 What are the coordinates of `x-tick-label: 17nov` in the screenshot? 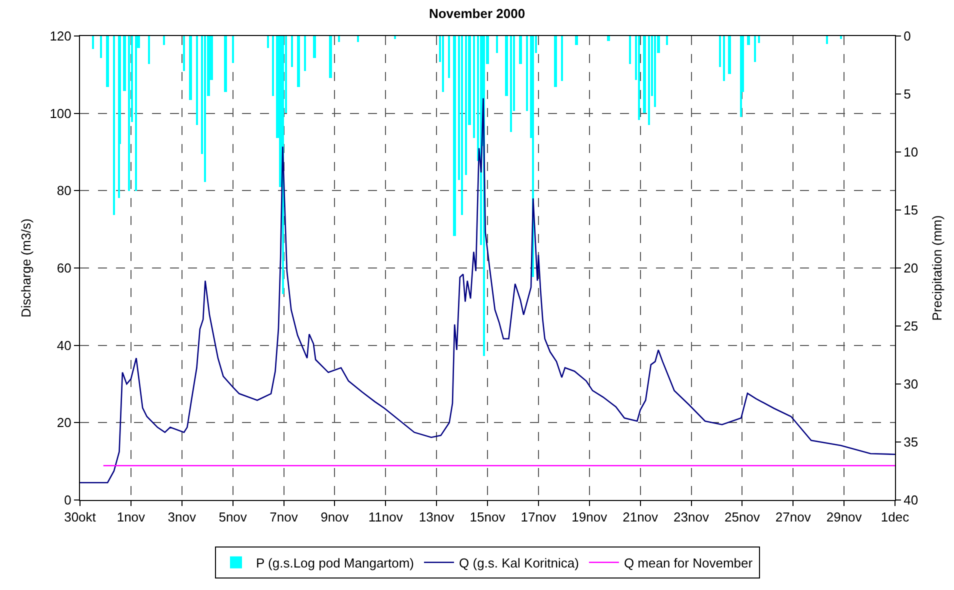 It's located at (538, 517).